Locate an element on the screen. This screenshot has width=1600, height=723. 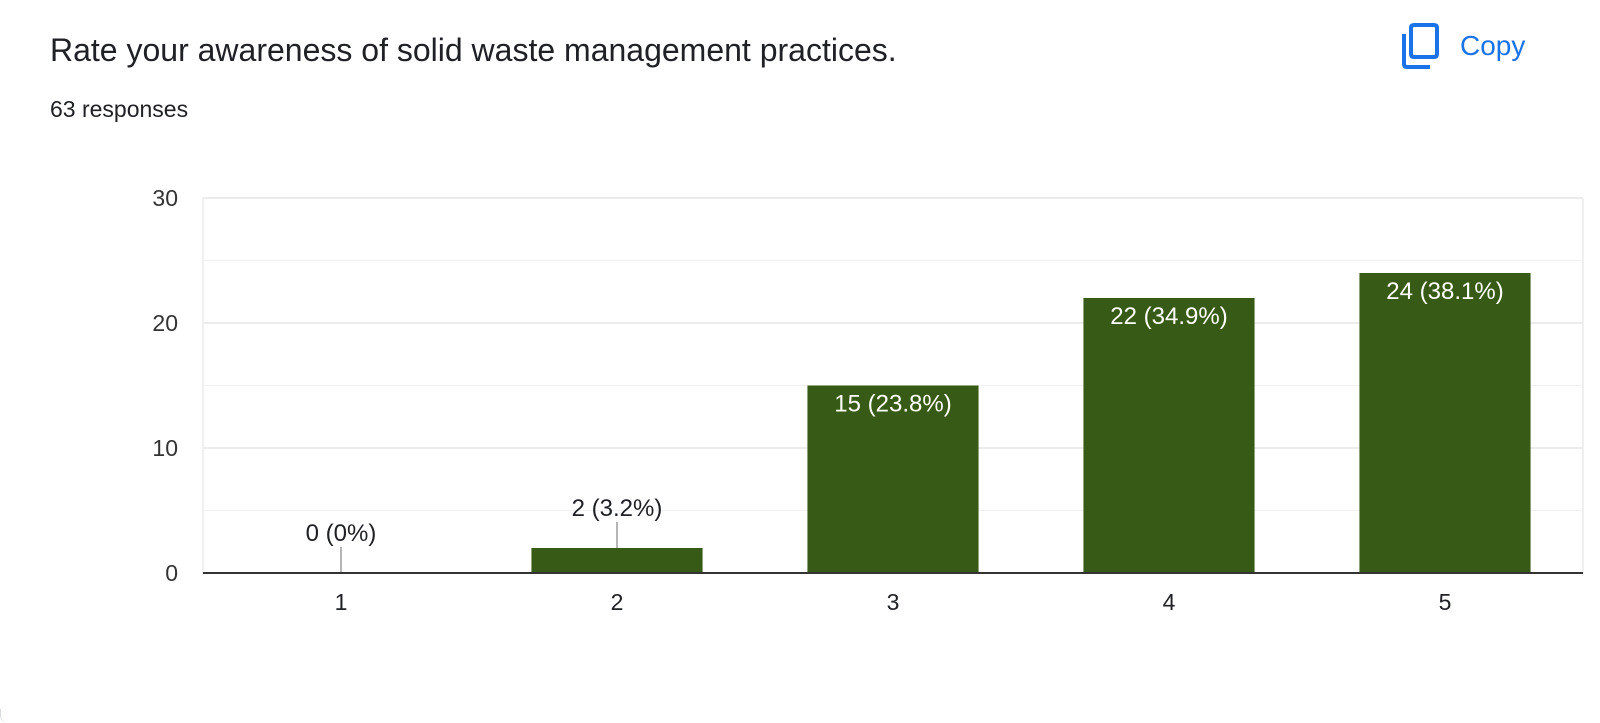
data-label: 22 (34.9%) is located at coordinates (1168, 316).